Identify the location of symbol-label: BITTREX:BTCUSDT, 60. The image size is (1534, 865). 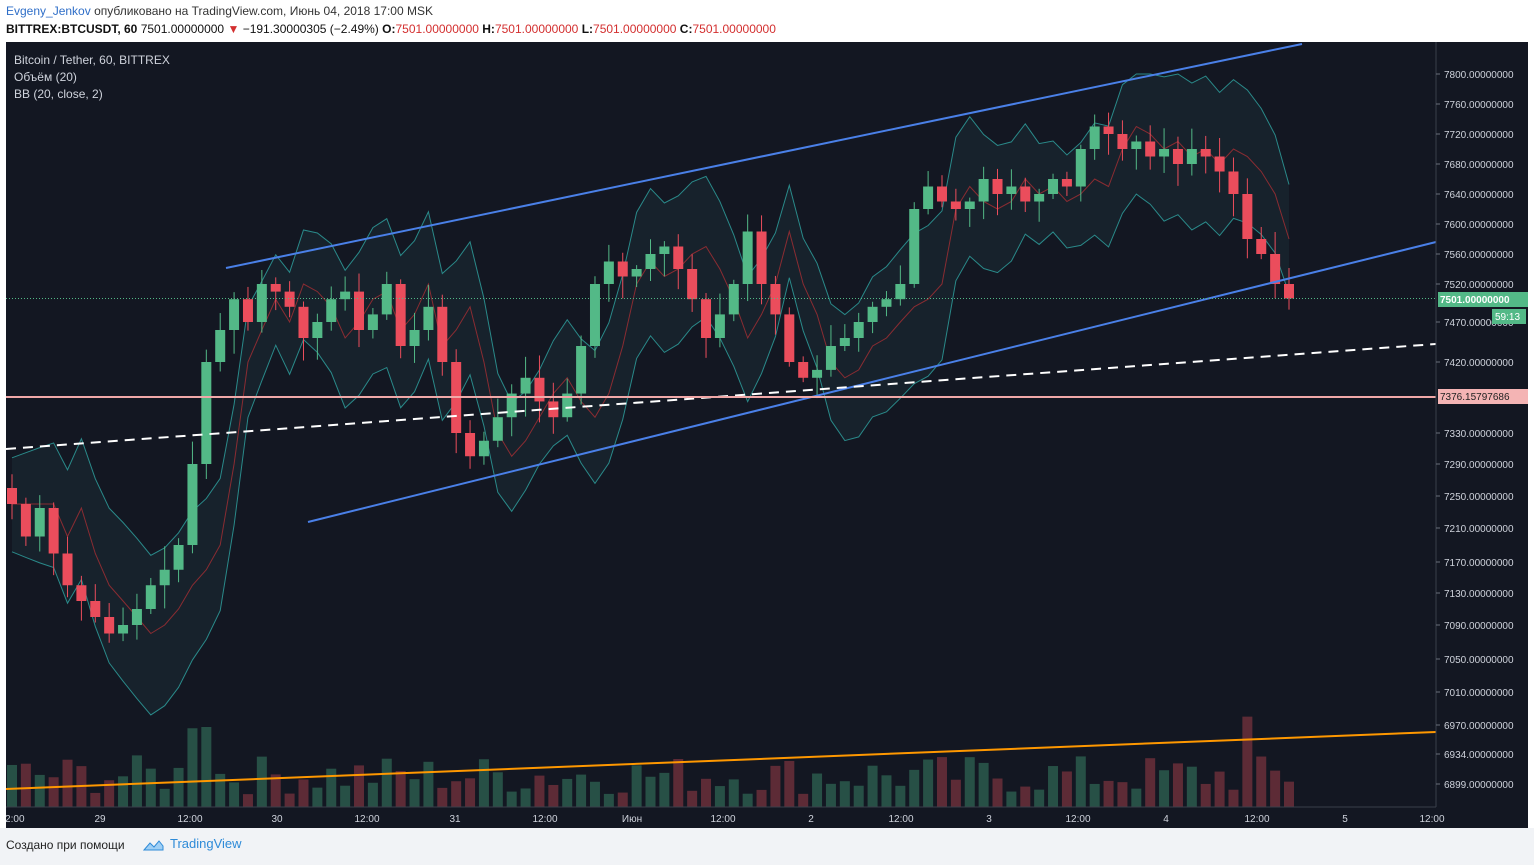
(72, 29).